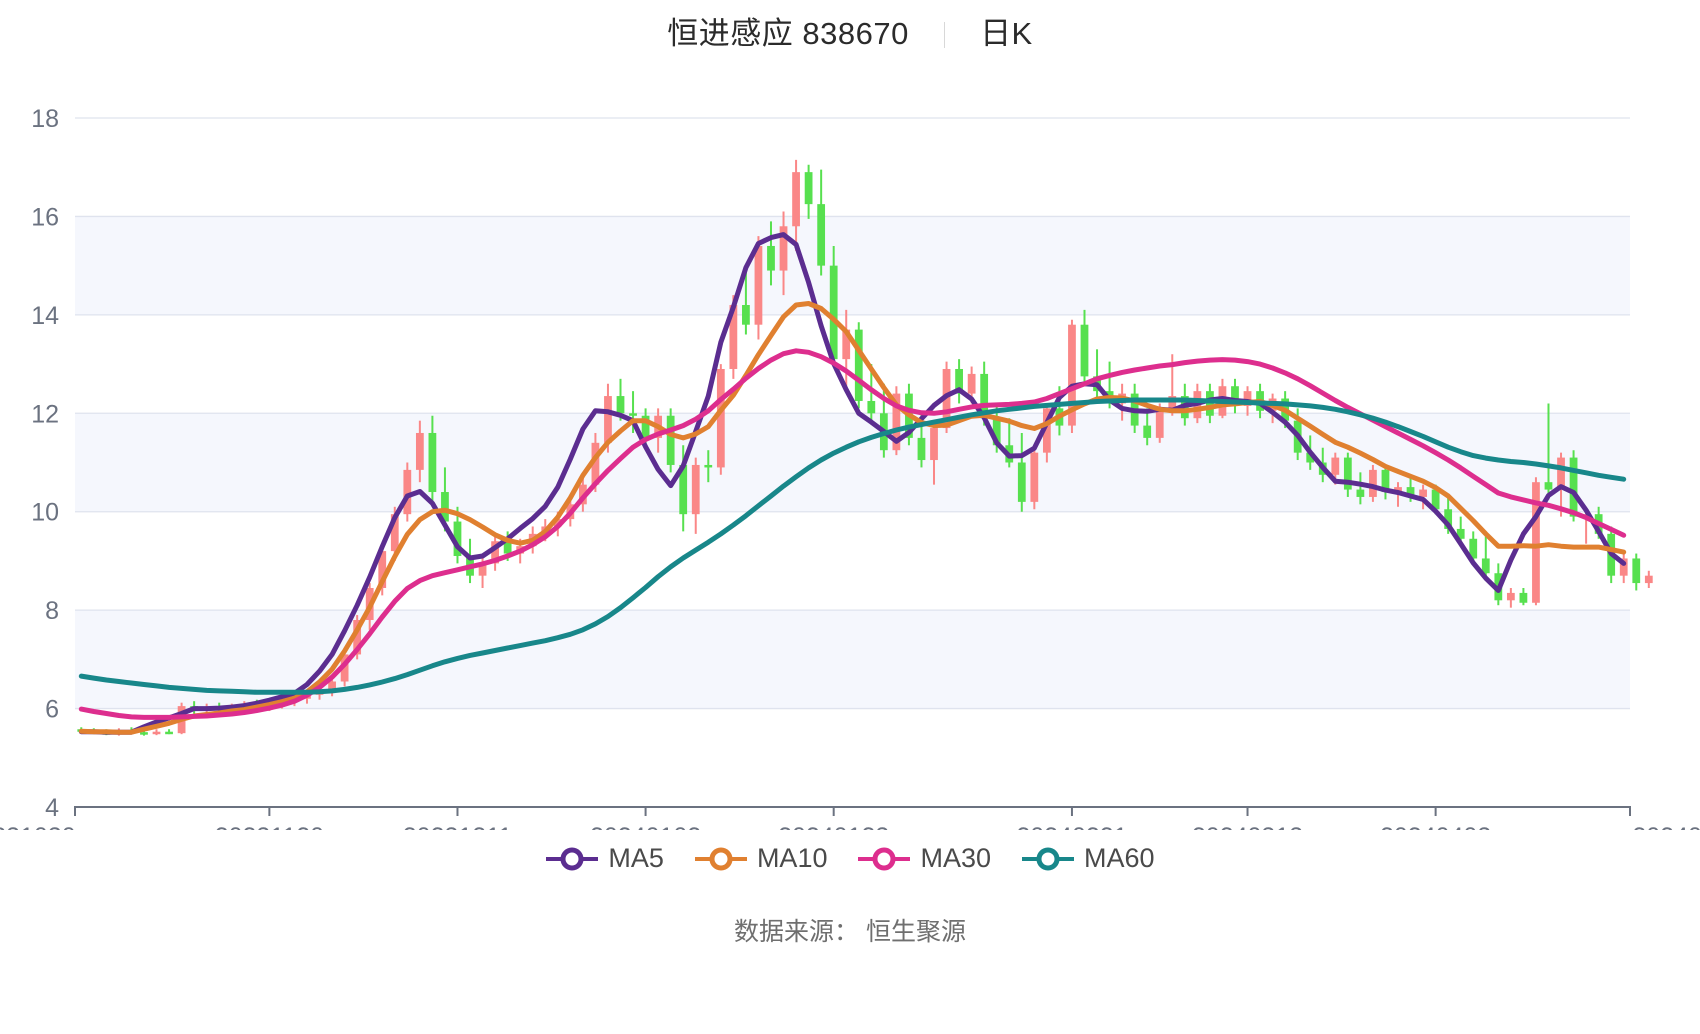 This screenshot has width=1700, height=1034. What do you see at coordinates (269, 826) in the screenshot?
I see `x-axis-tick-label: 20231120` at bounding box center [269, 826].